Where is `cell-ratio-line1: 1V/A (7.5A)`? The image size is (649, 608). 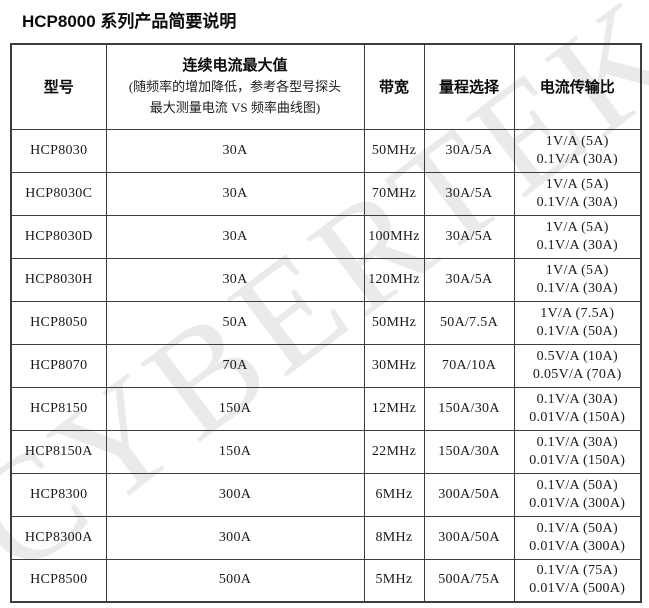
cell-ratio-line1: 1V/A (7.5A) is located at coordinates (577, 313).